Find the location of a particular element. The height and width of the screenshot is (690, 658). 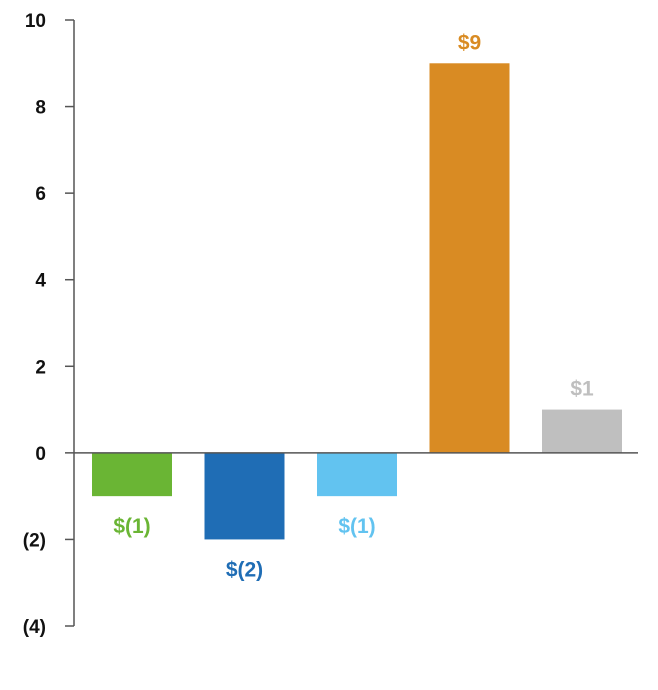

y-tick-label: 2 is located at coordinates (40, 367).